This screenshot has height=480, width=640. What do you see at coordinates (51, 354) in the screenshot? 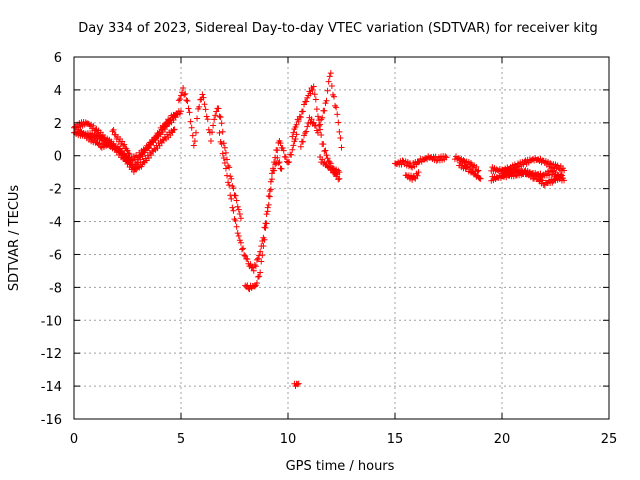
I see `y-tick-label: -12` at bounding box center [51, 354].